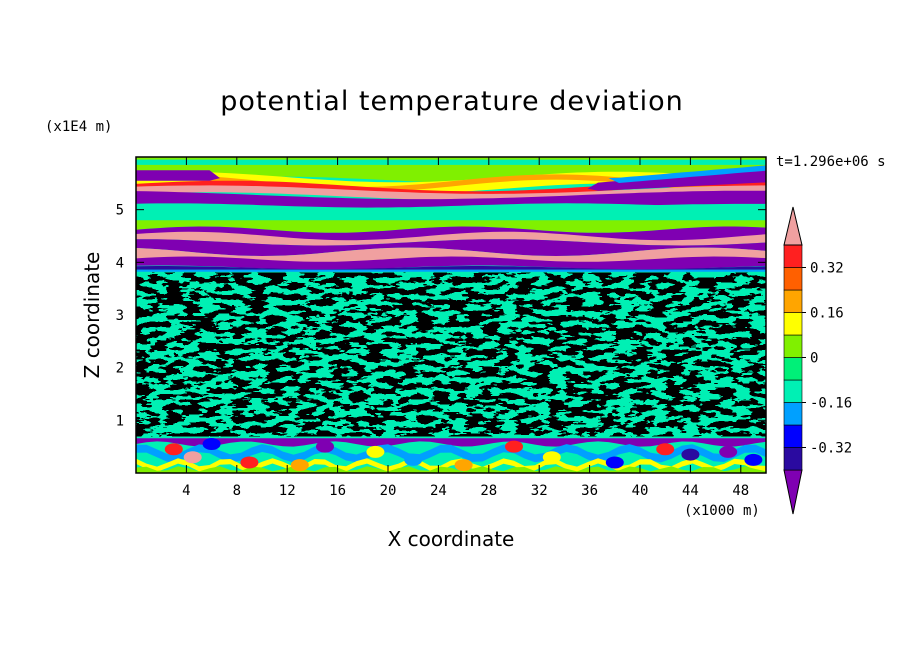  Describe the element at coordinates (120, 316) in the screenshot. I see `y-tick-label: 3` at that location.